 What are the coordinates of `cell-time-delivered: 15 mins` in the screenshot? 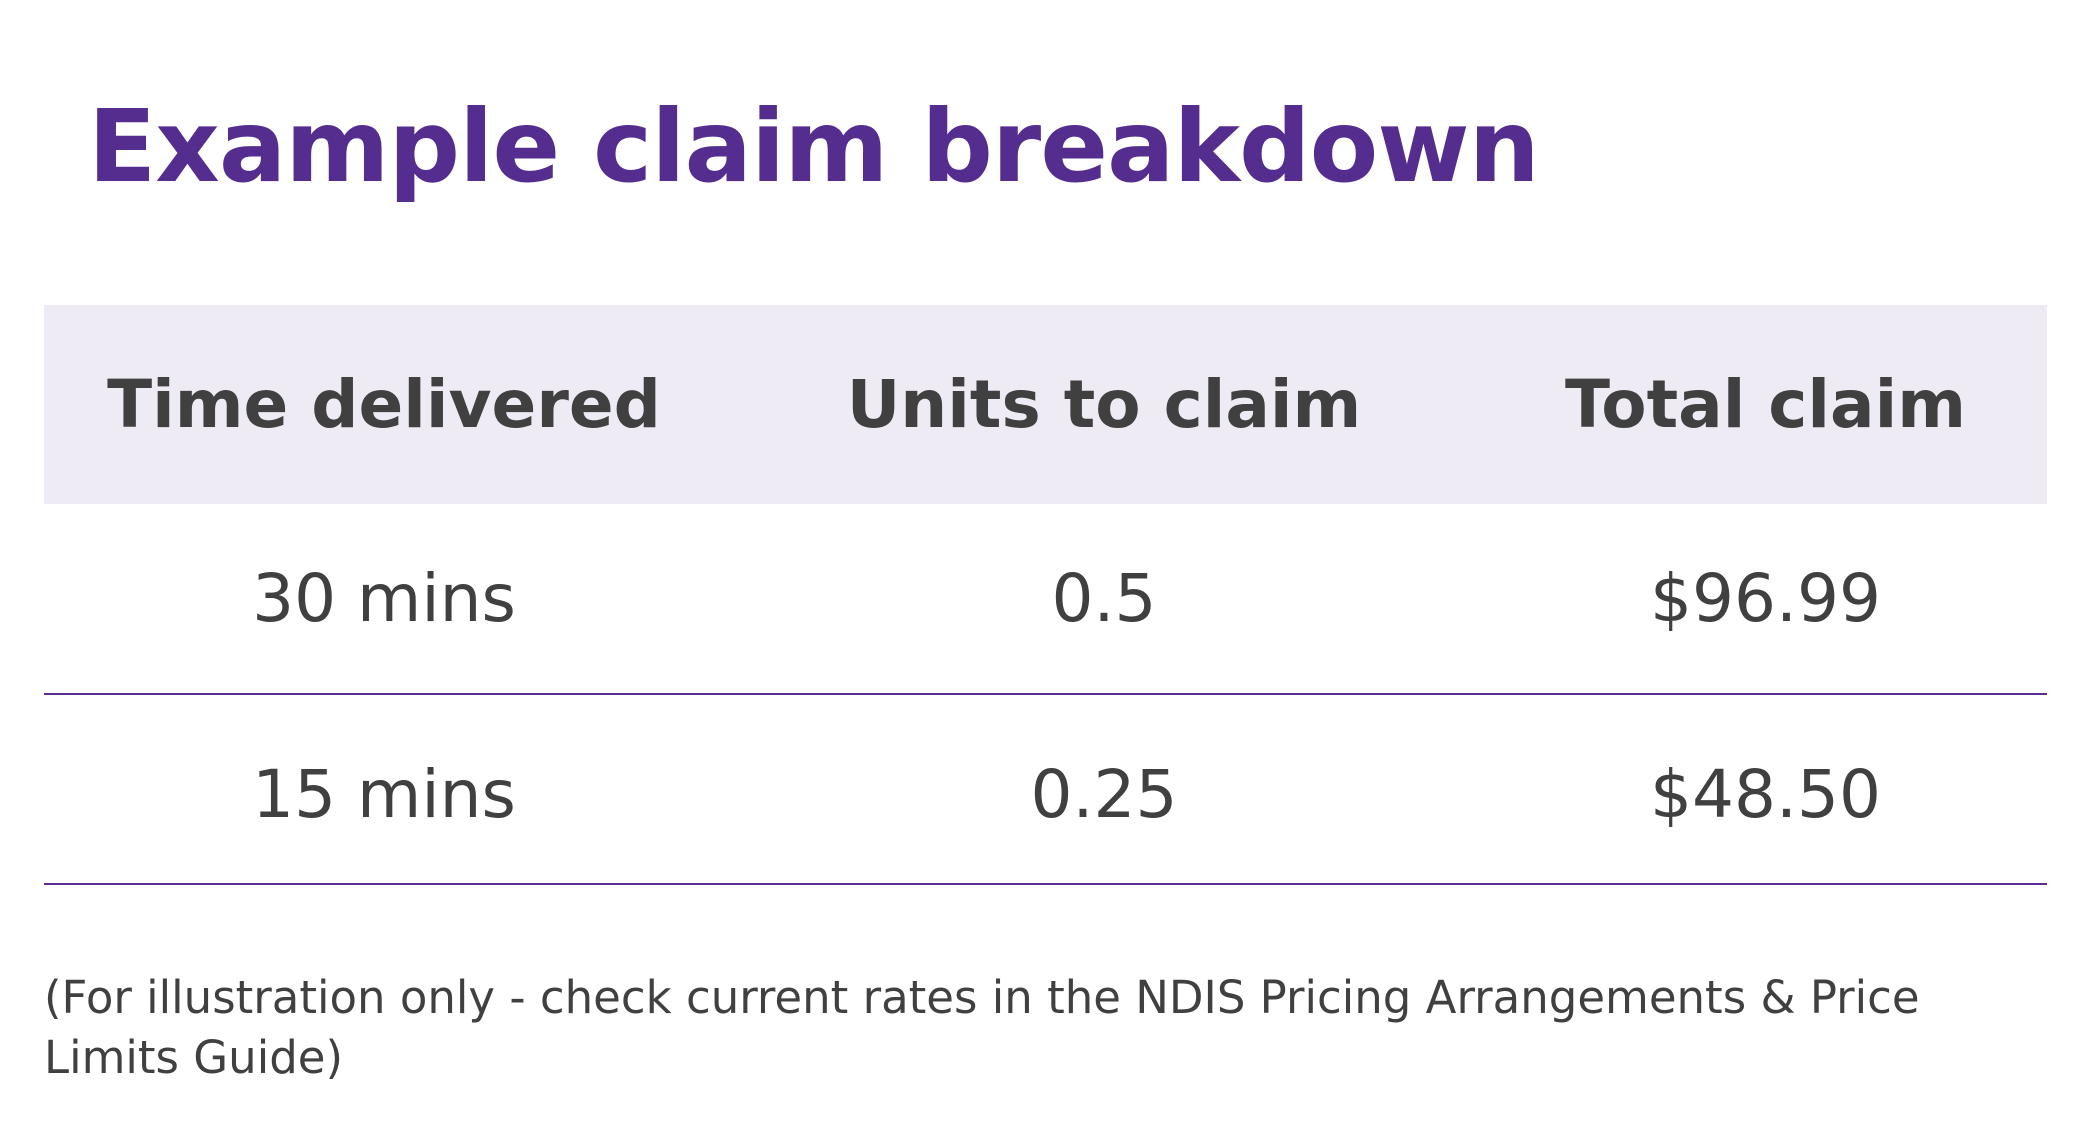 It's located at (384, 794).